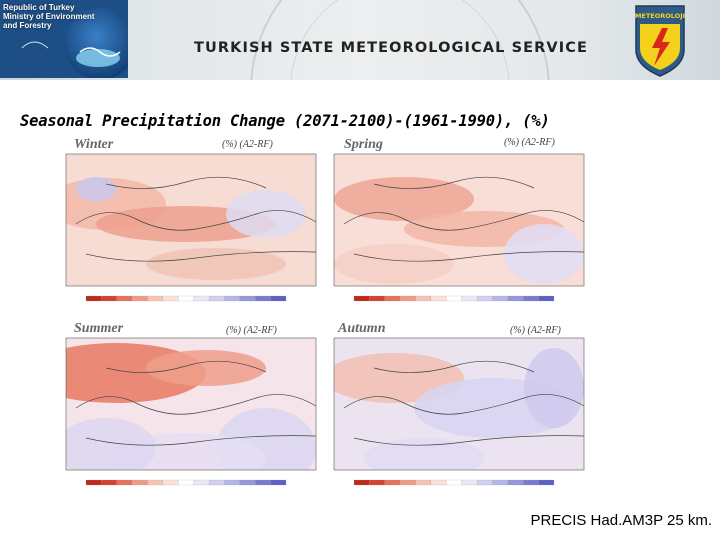 The image size is (720, 540). Describe the element at coordinates (362, 328) in the screenshot. I see `autumn-label: Autumn` at that location.